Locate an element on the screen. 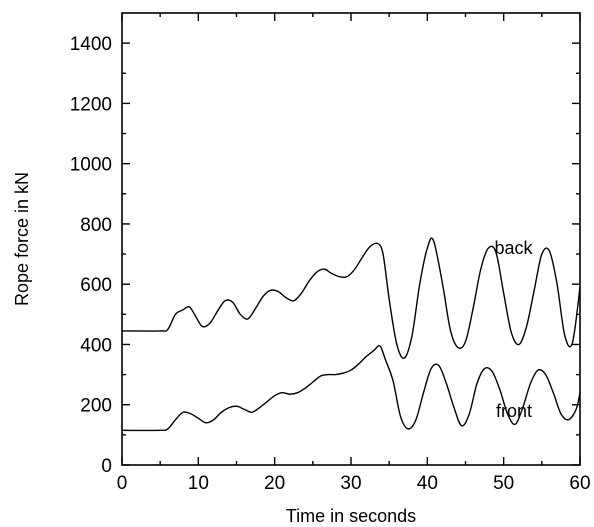 Image resolution: width=594 pixels, height=527 pixels. x-axis-title: Time in seconds is located at coordinates (351, 516).